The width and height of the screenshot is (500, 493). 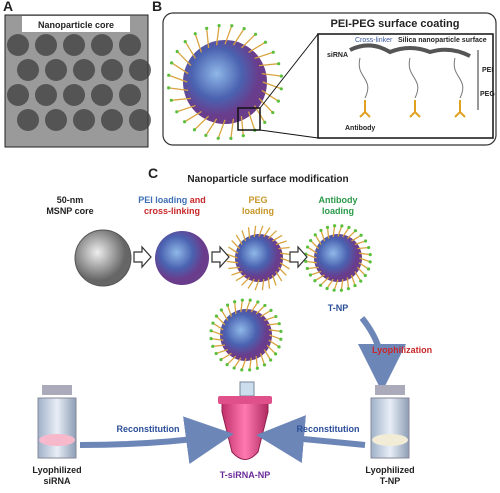 I want to click on label: PEI, so click(x=487, y=70).